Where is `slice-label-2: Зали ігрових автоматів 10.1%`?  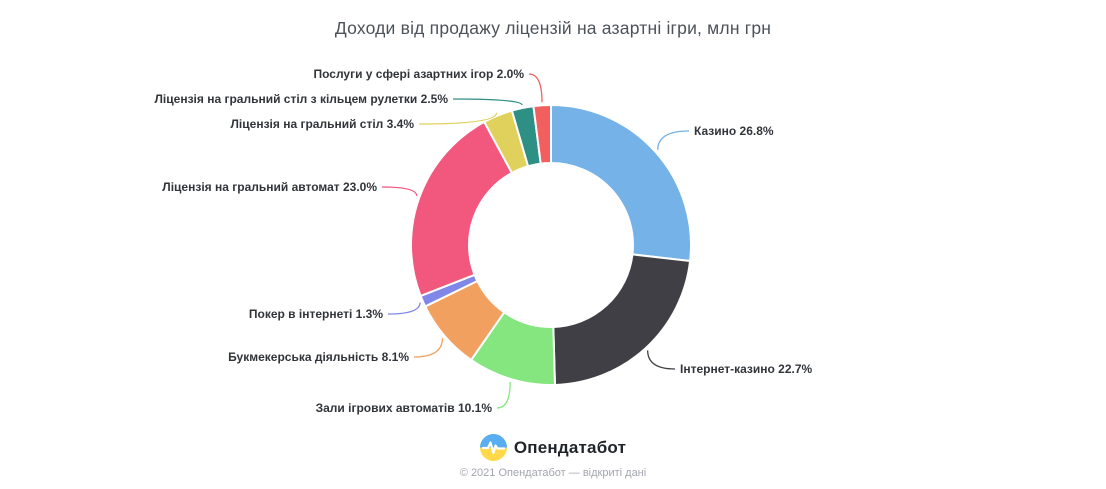
slice-label-2: Зали ігрових автоматів 10.1% is located at coordinates (403, 408).